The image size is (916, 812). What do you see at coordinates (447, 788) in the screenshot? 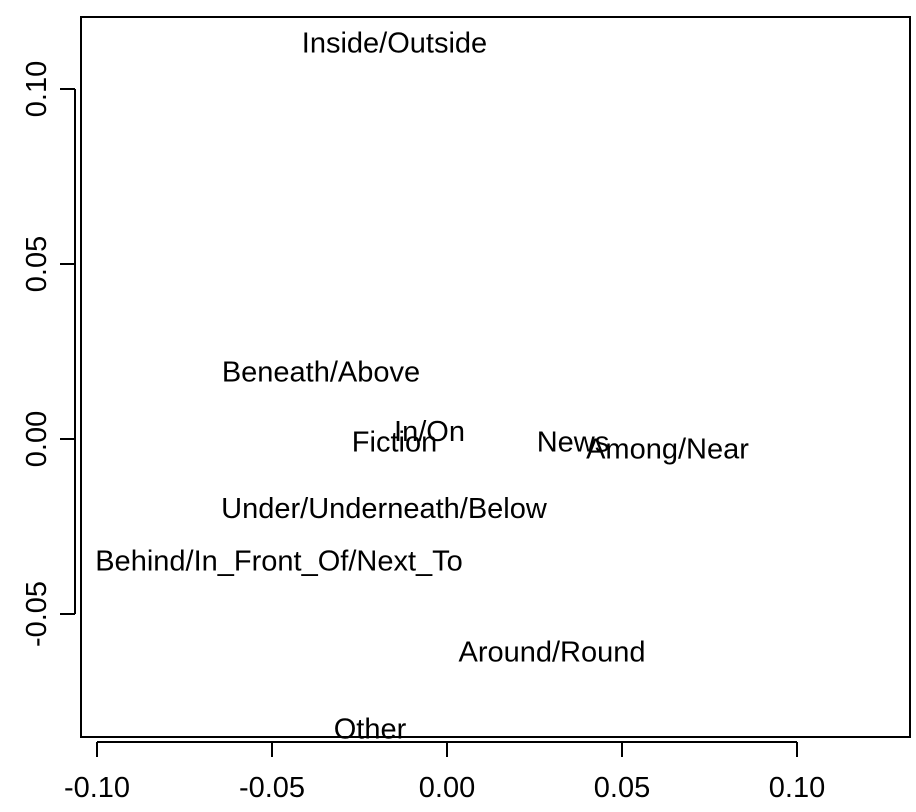
I see `x-tick-label: 0.00` at bounding box center [447, 788].